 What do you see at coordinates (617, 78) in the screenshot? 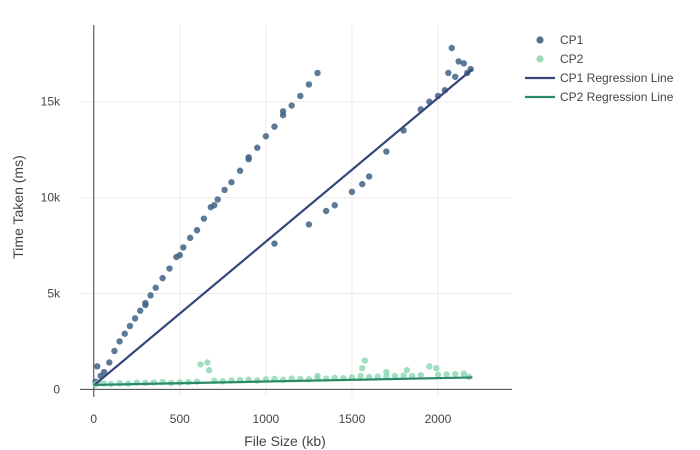
I see `legend-label: CP1 Regression Line` at bounding box center [617, 78].